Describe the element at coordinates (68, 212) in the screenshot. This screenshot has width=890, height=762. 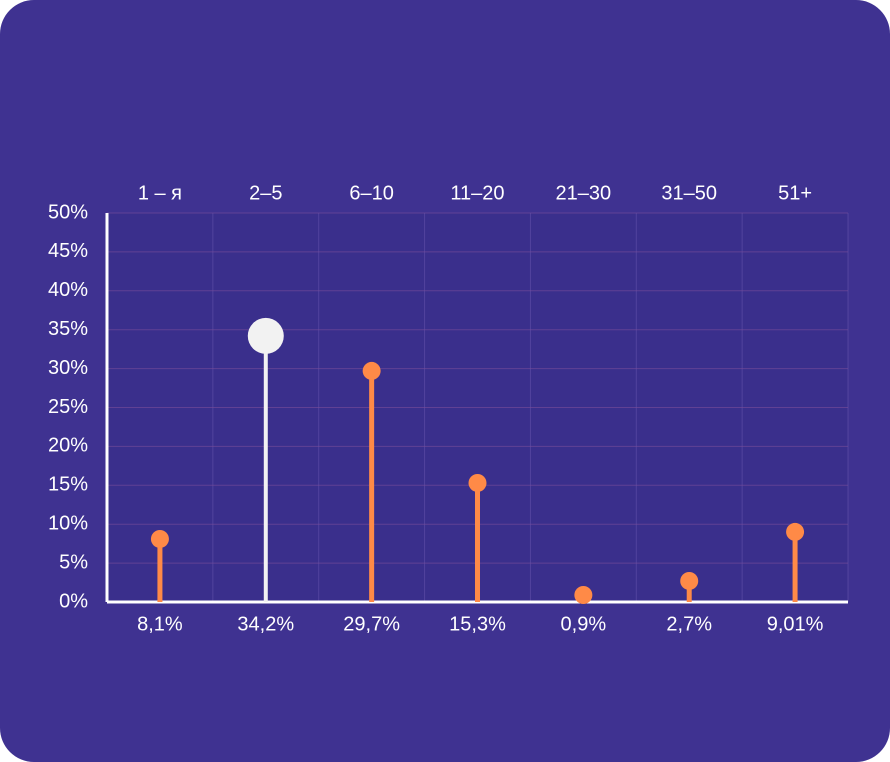
I see `y-tick-label: 50%` at that location.